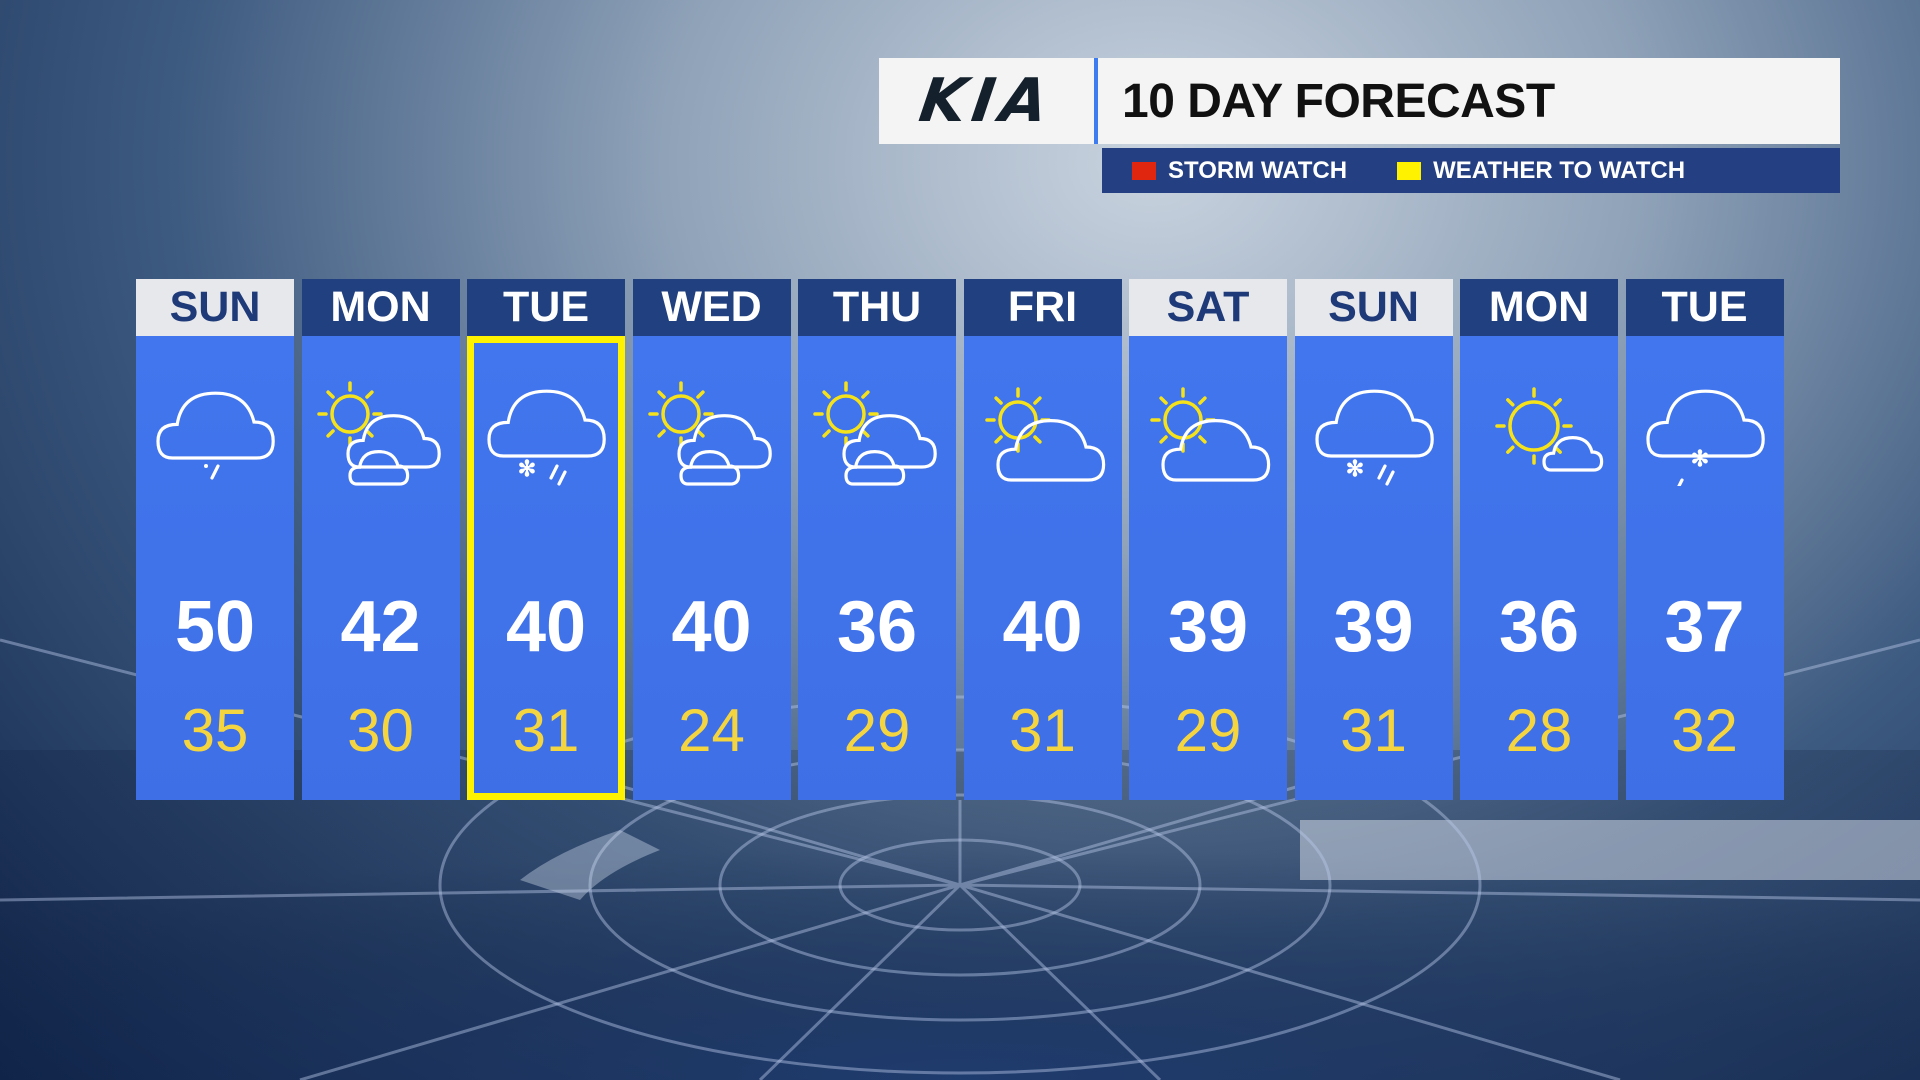 The image size is (1920, 1080). I want to click on high-temp: 37, so click(1704, 627).